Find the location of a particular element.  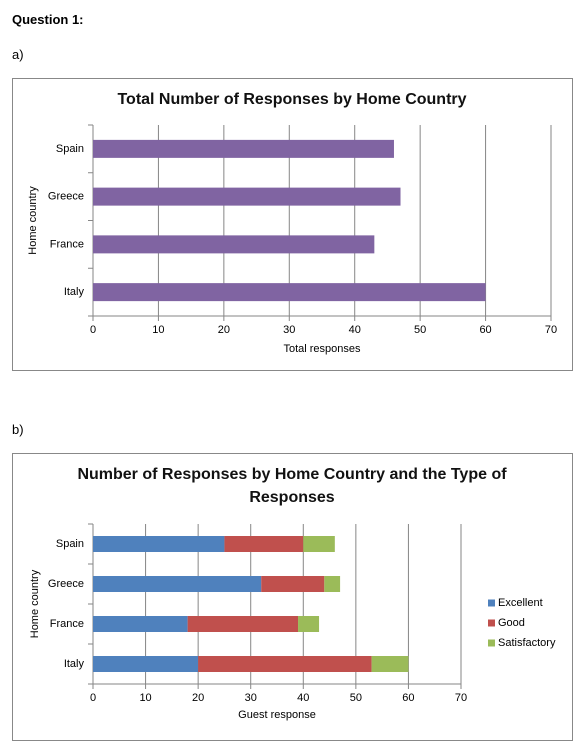

legend-label: Excellent is located at coordinates (520, 603).